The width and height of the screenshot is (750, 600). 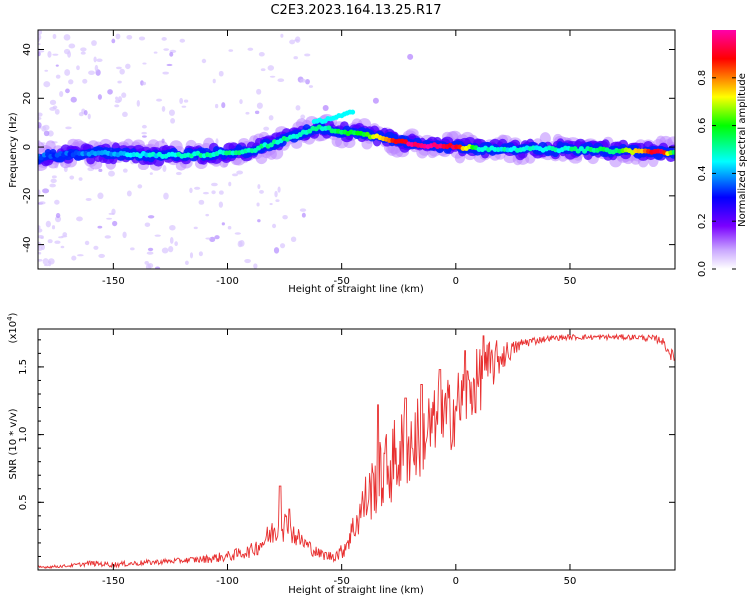 I want to click on snr-multiplier-close: ), so click(x=13, y=314).